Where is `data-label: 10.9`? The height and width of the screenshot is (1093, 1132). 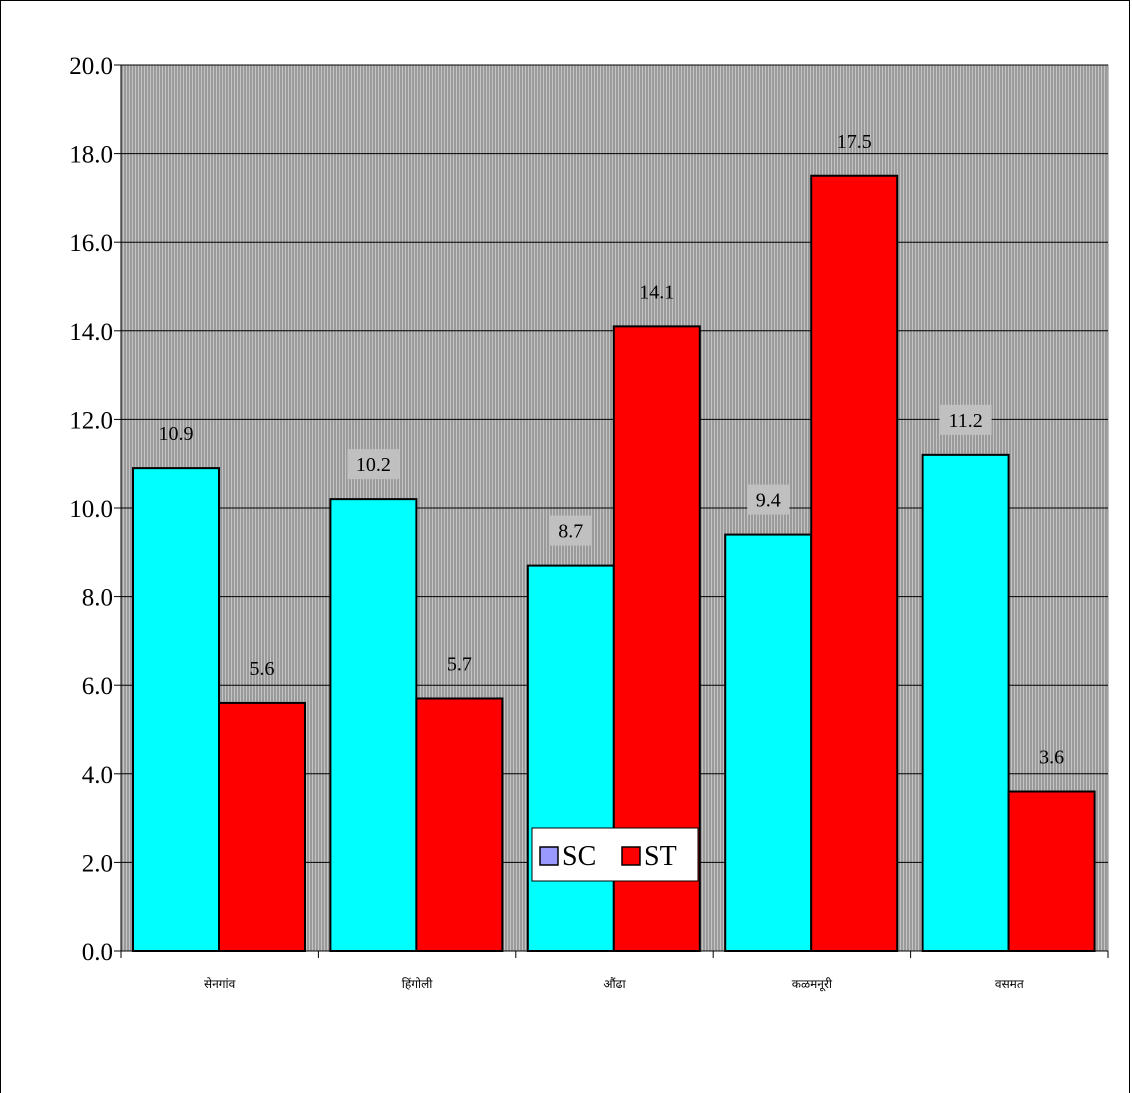
data-label: 10.9 is located at coordinates (176, 434).